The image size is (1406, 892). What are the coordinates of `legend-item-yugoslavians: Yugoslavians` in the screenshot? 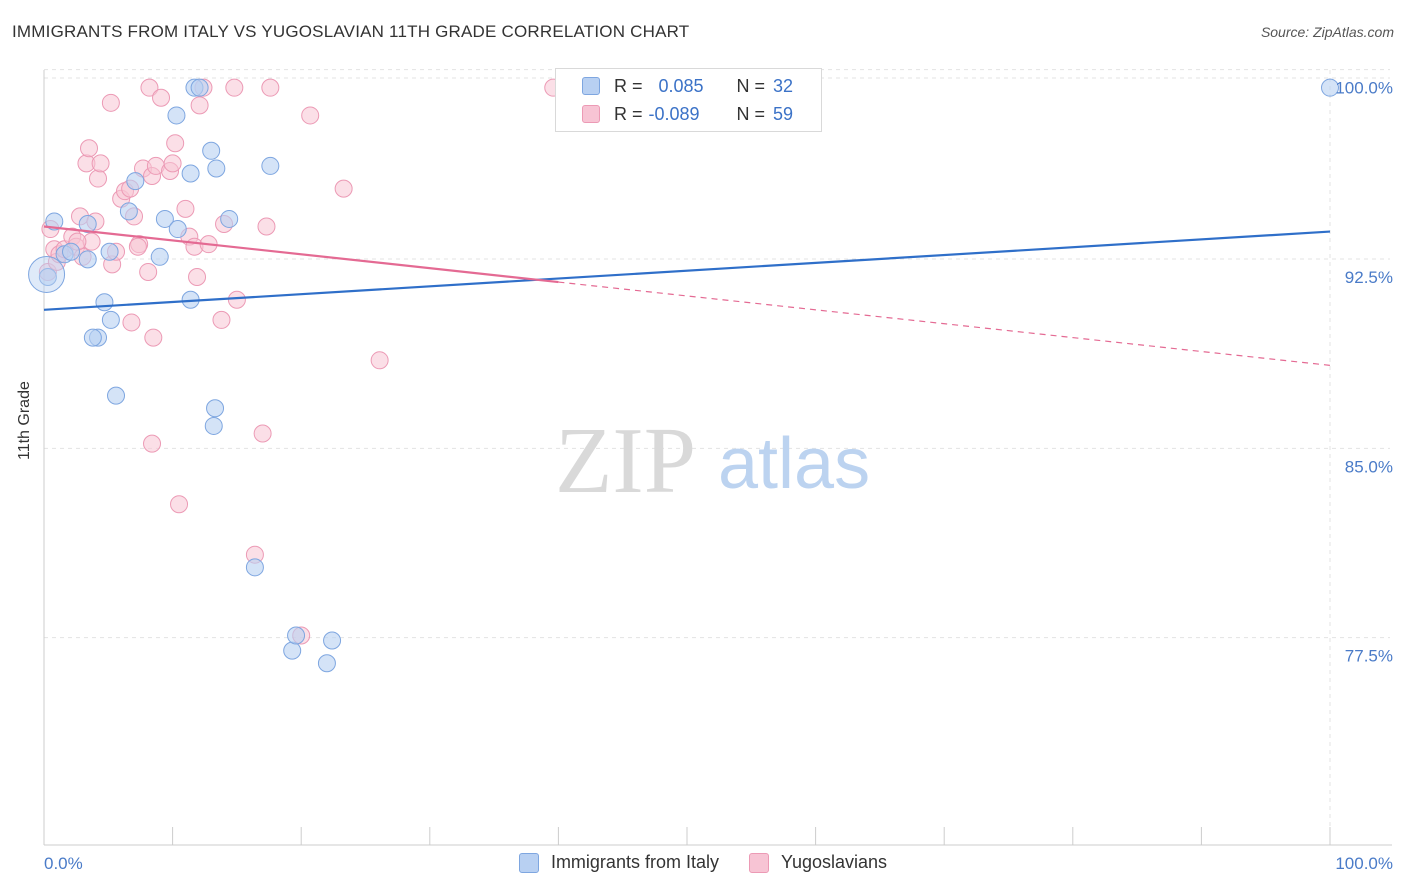 It's located at (818, 862).